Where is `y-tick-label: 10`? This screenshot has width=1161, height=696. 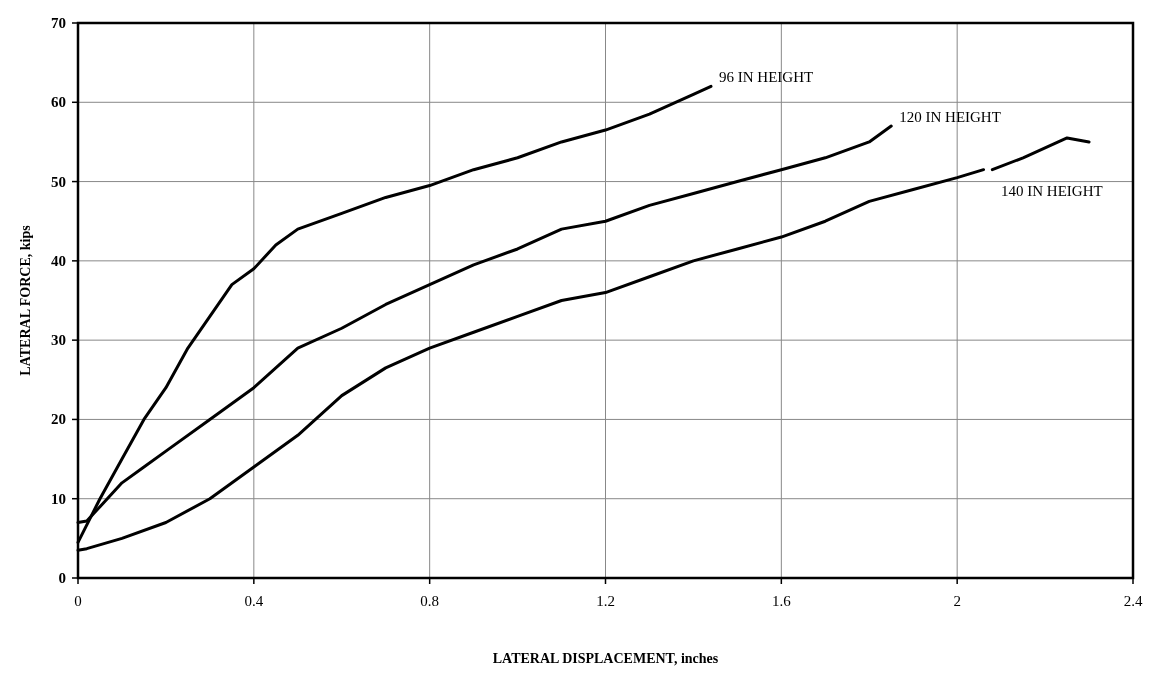
y-tick-label: 10 is located at coordinates (58, 498).